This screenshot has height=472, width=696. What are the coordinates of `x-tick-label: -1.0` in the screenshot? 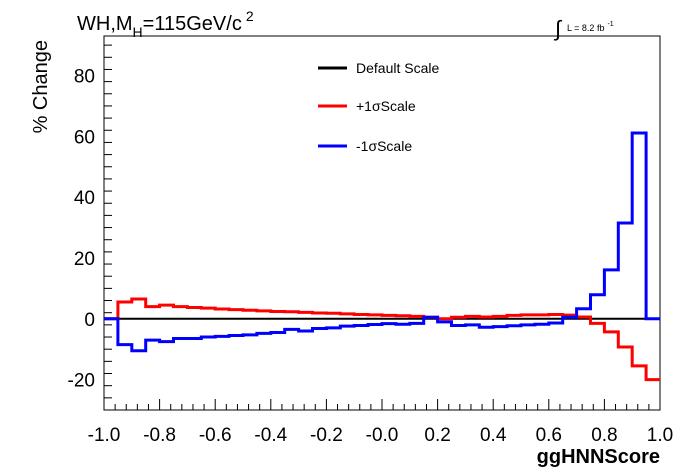 It's located at (104, 435).